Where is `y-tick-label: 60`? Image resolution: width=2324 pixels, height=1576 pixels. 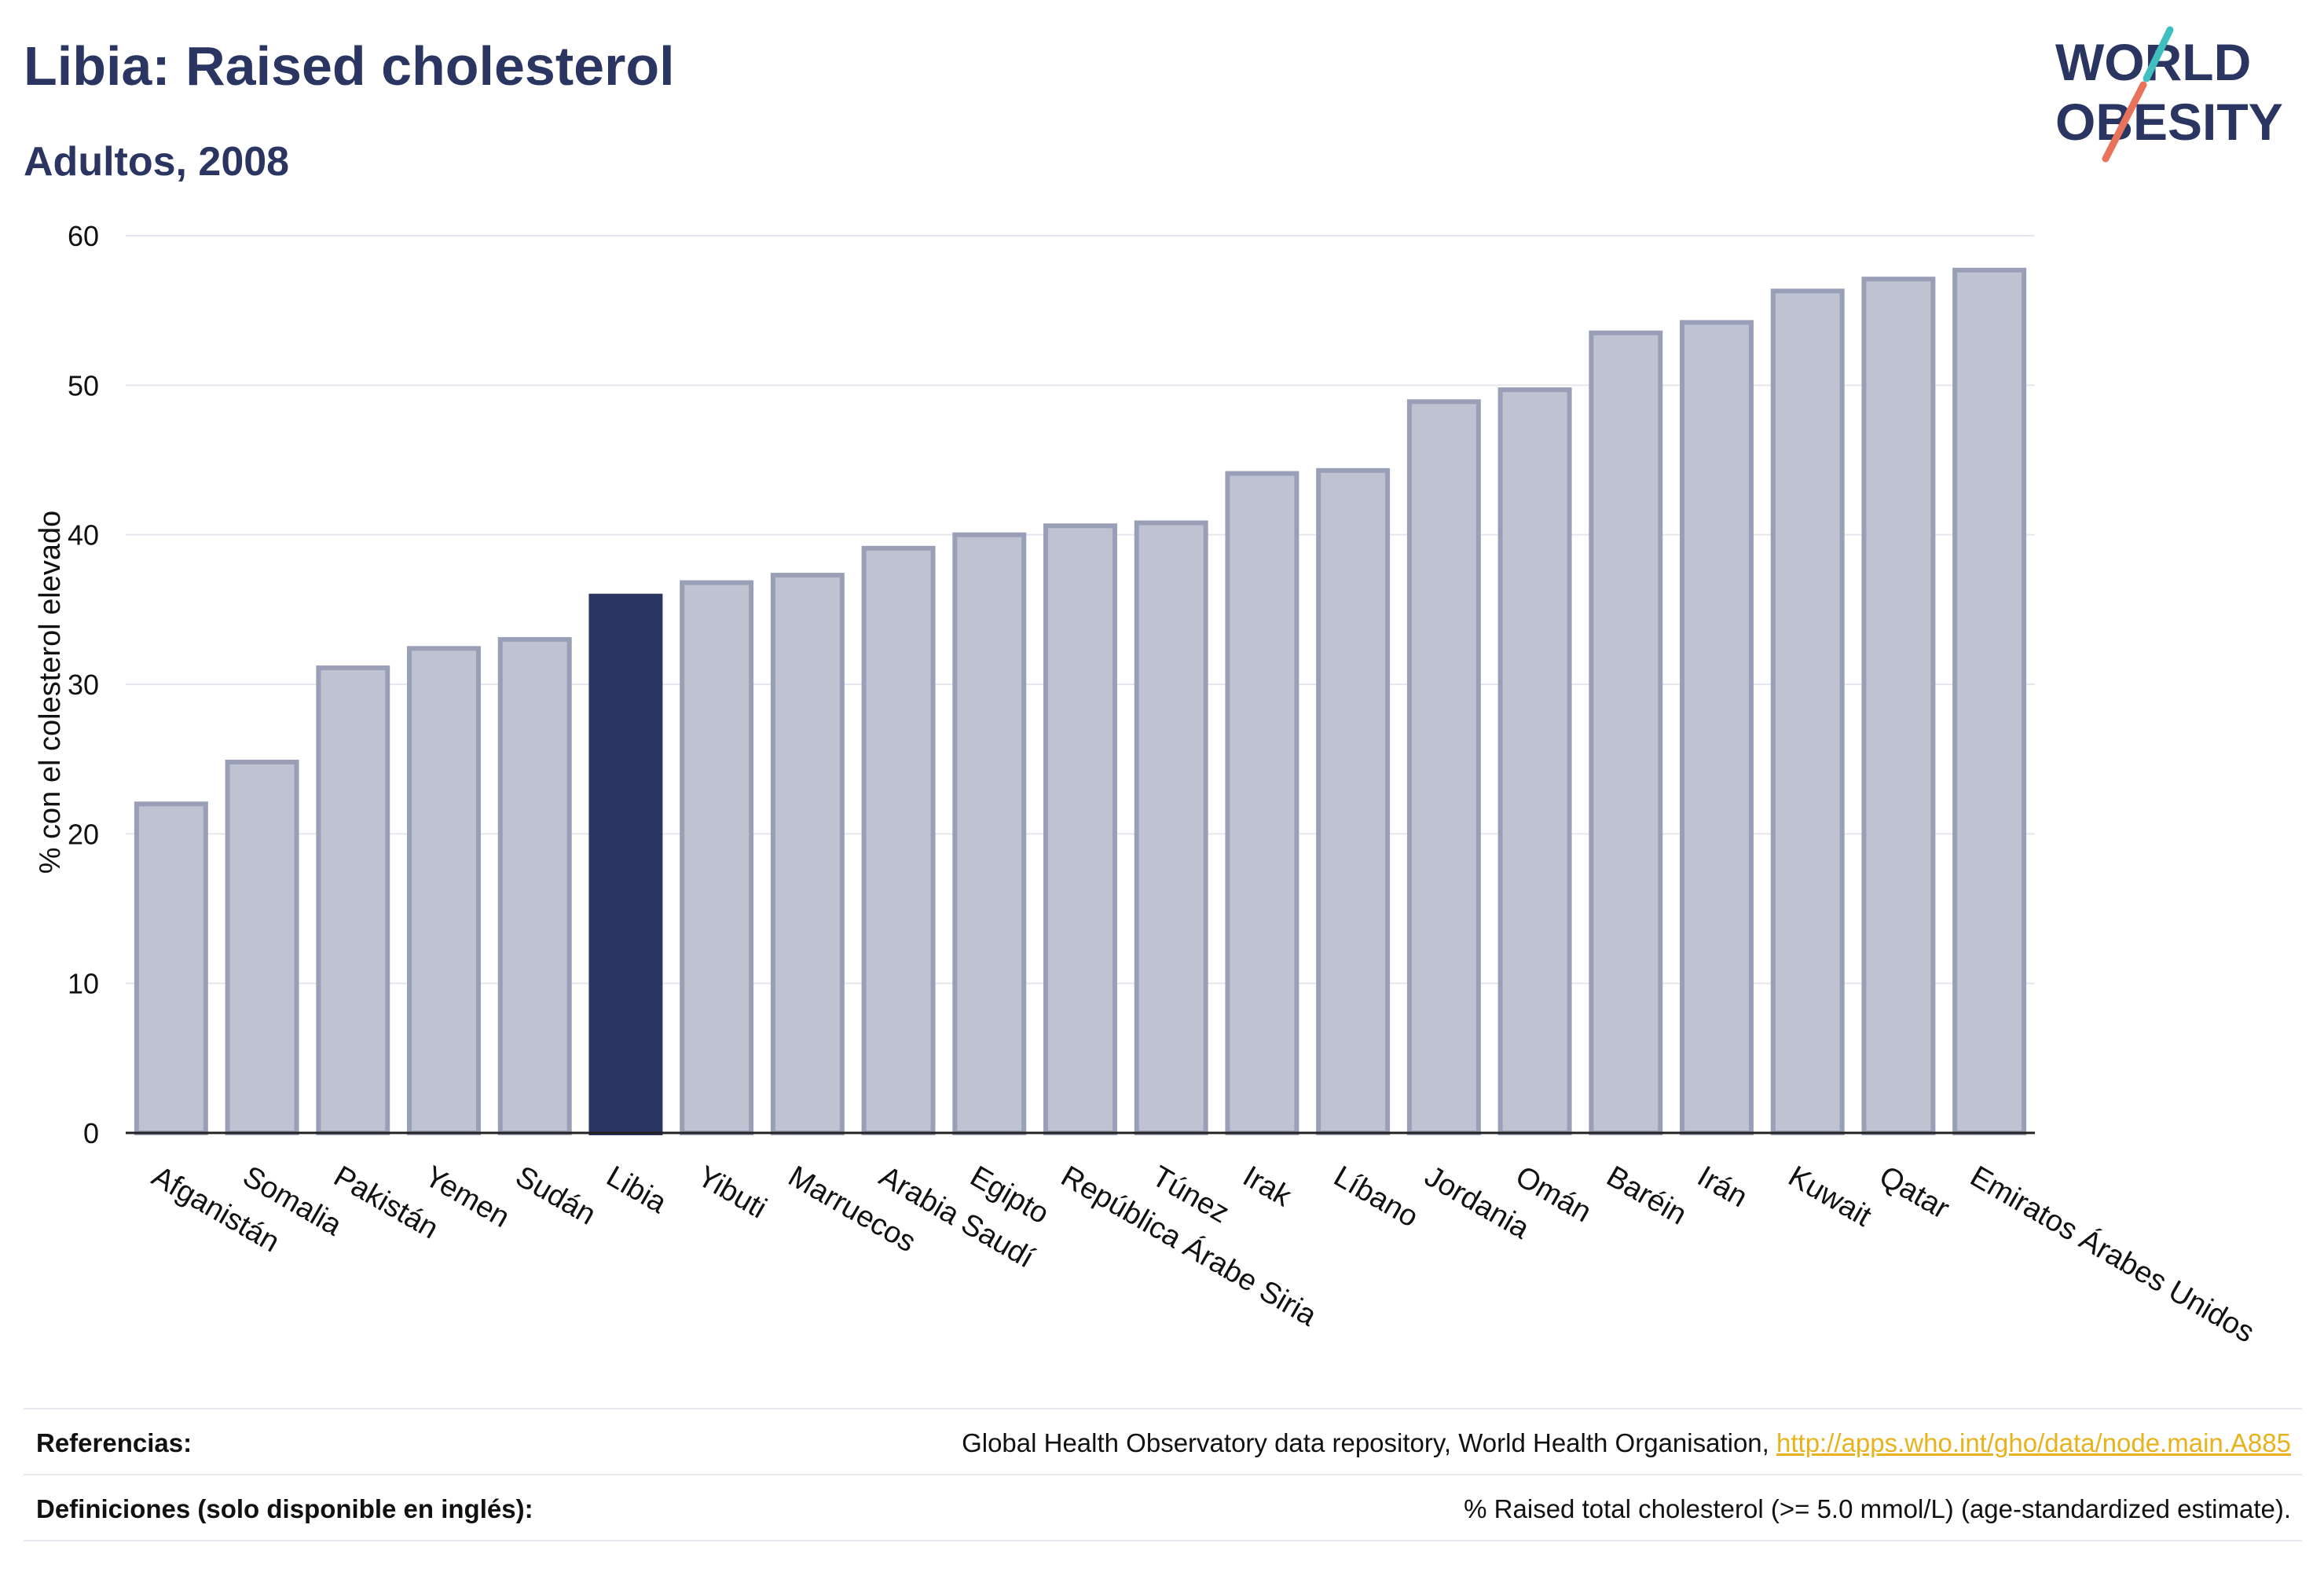
y-tick-label: 60 is located at coordinates (83, 236).